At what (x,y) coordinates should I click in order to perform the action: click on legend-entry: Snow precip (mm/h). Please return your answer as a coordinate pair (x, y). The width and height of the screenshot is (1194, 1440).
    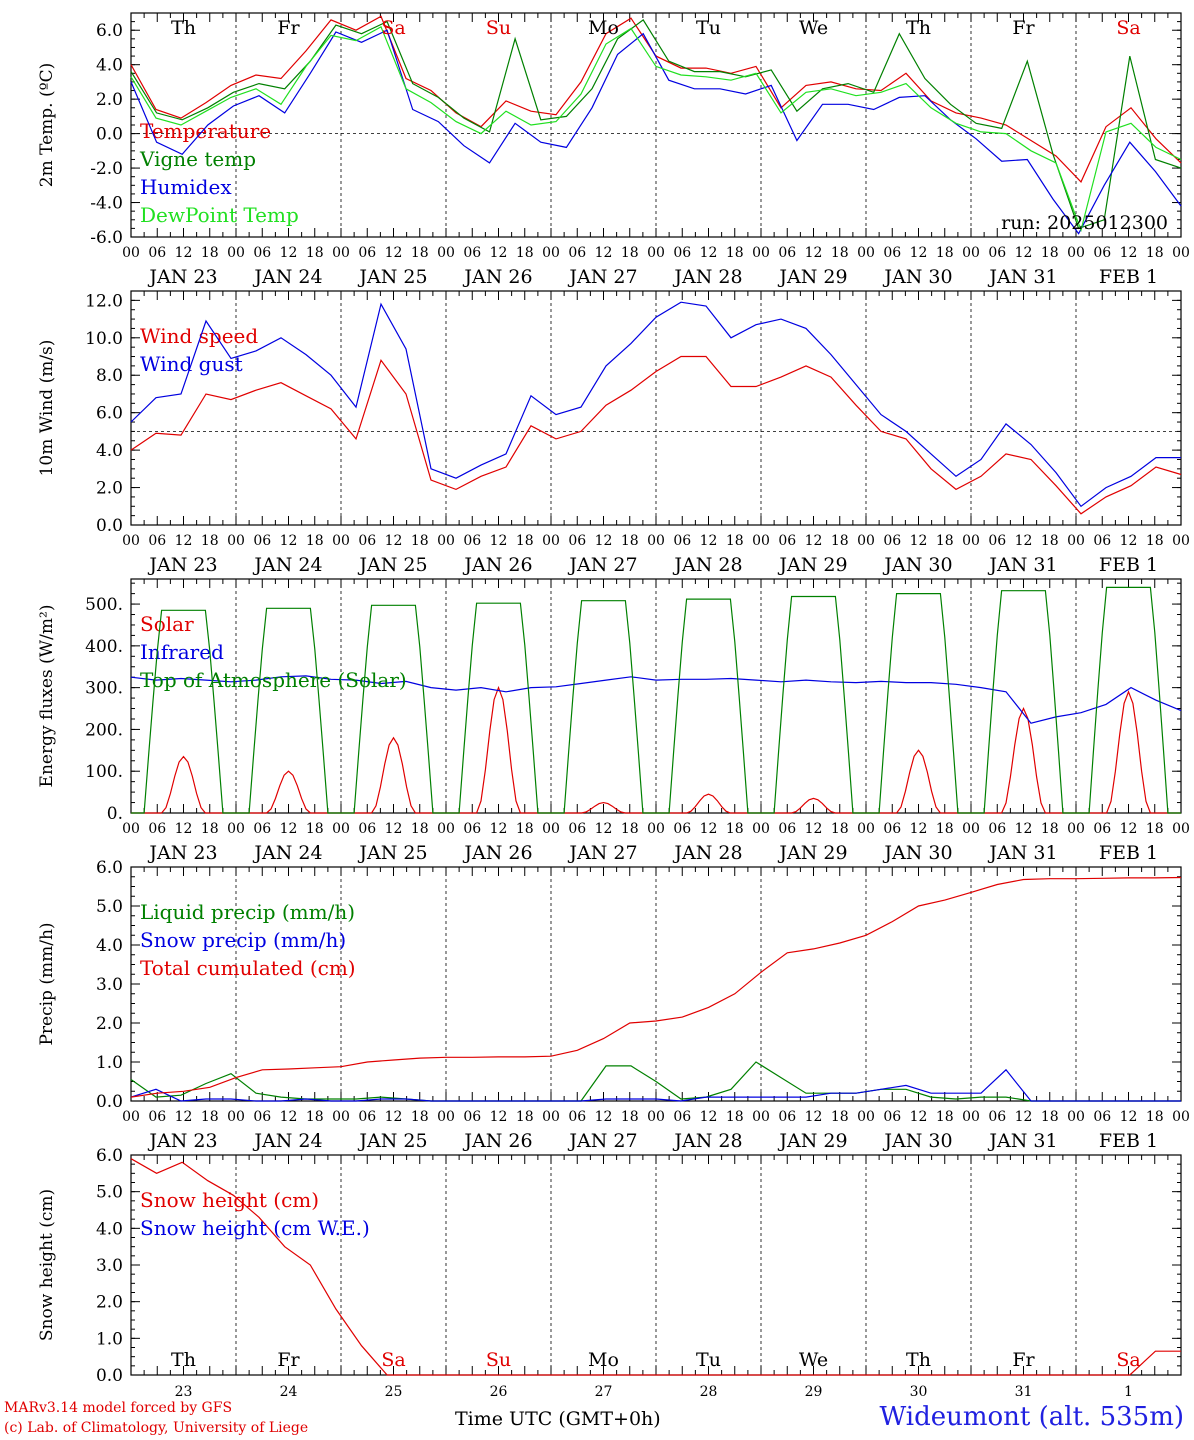
    Looking at the image, I should click on (243, 940).